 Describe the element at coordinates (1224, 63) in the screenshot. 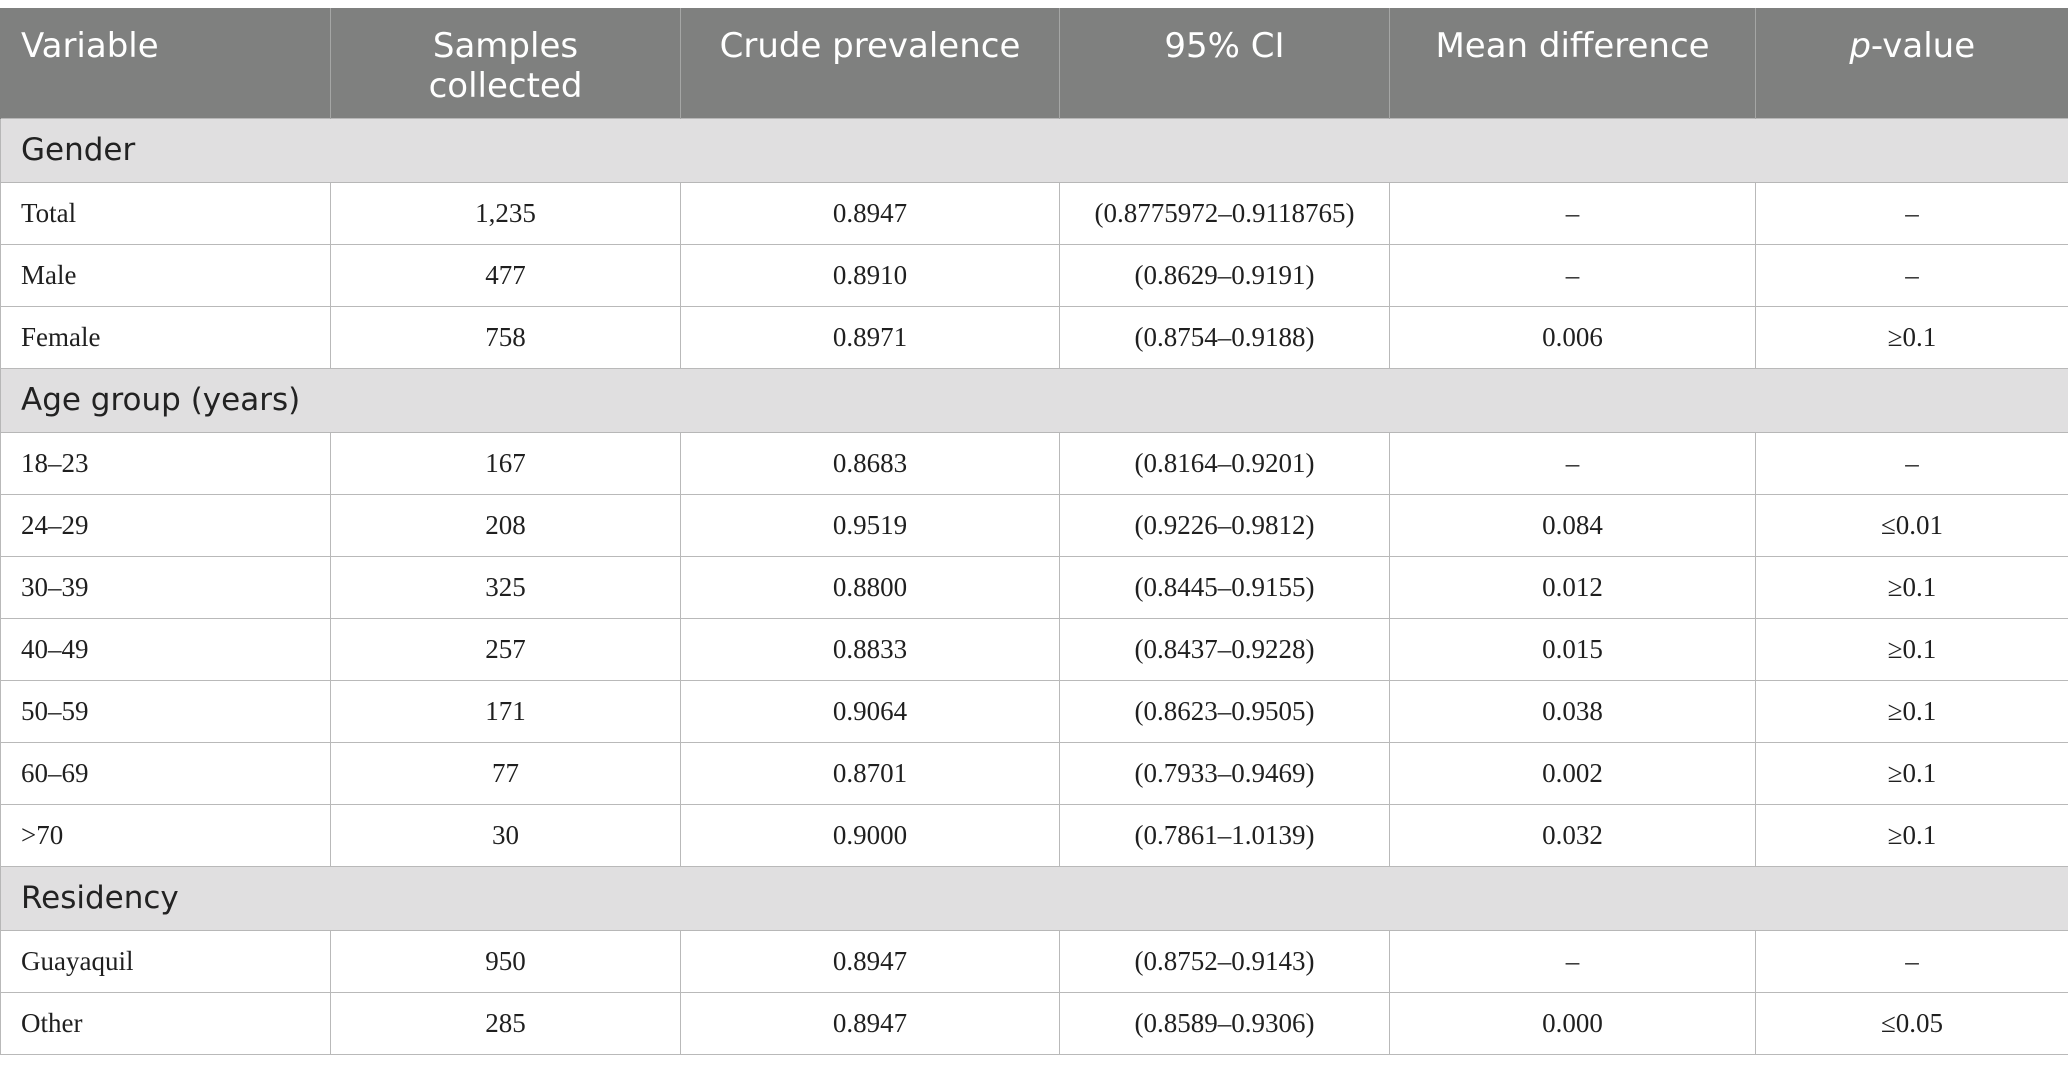

I see `header-95-ci: 95% CI` at that location.